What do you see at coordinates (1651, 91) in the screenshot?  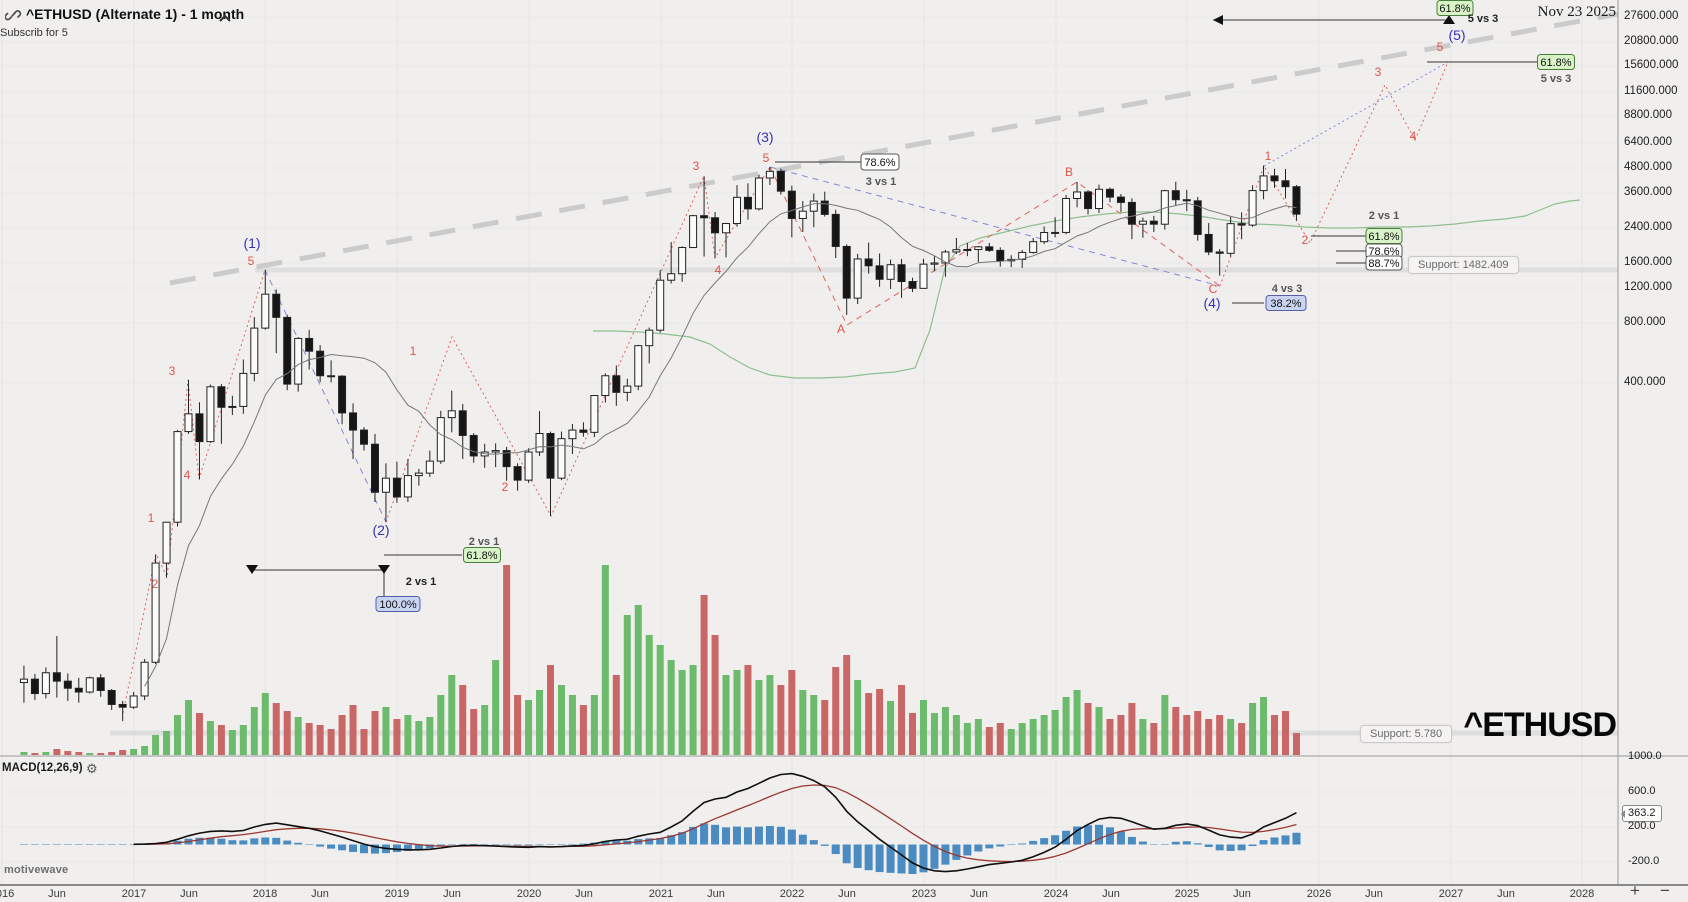 I see `price-axis-label: 11600.000` at bounding box center [1651, 91].